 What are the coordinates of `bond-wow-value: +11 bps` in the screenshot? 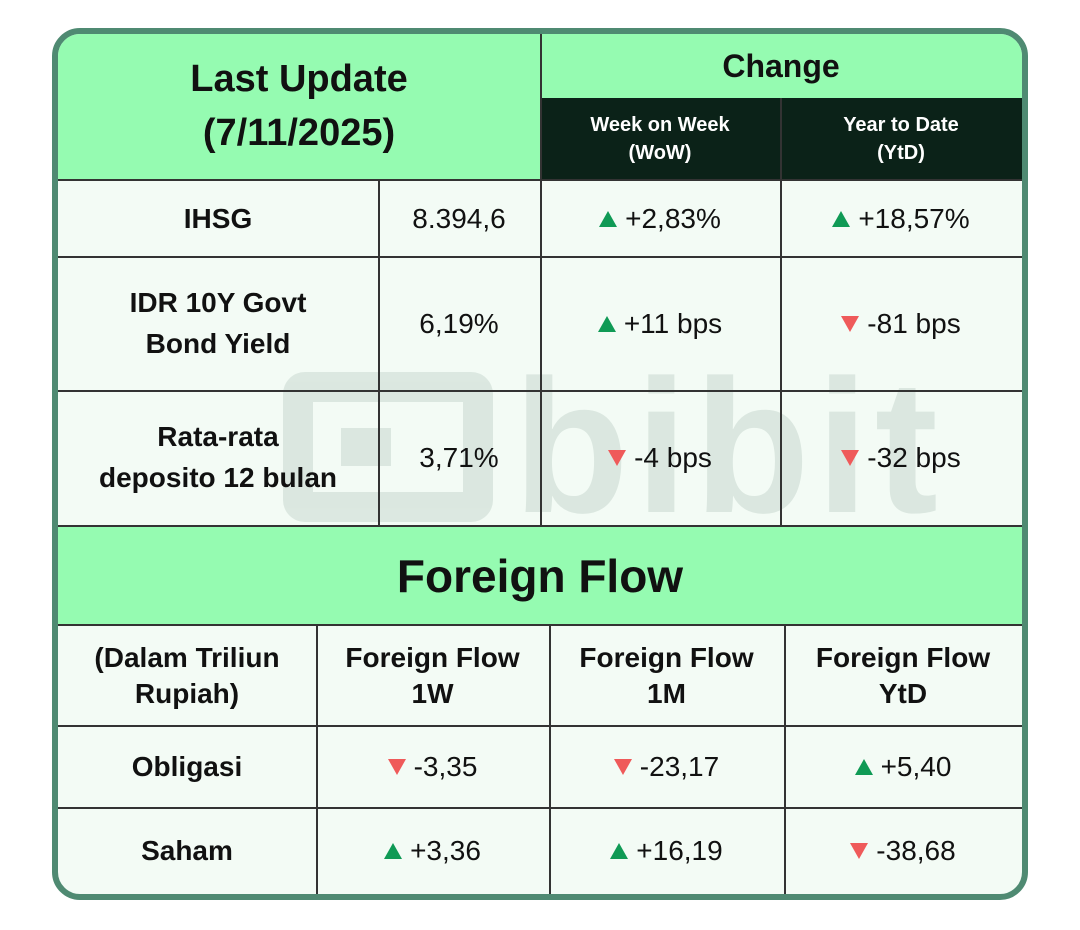 It's located at (673, 323).